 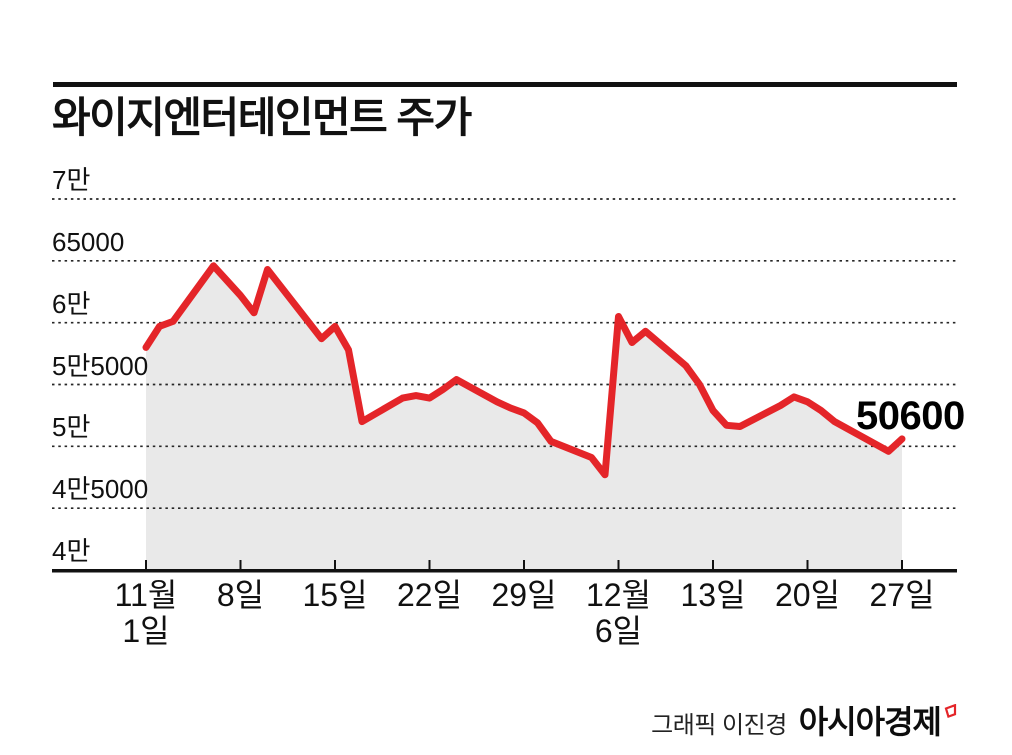 I want to click on x-tick-label-line: 20일, so click(x=807, y=595).